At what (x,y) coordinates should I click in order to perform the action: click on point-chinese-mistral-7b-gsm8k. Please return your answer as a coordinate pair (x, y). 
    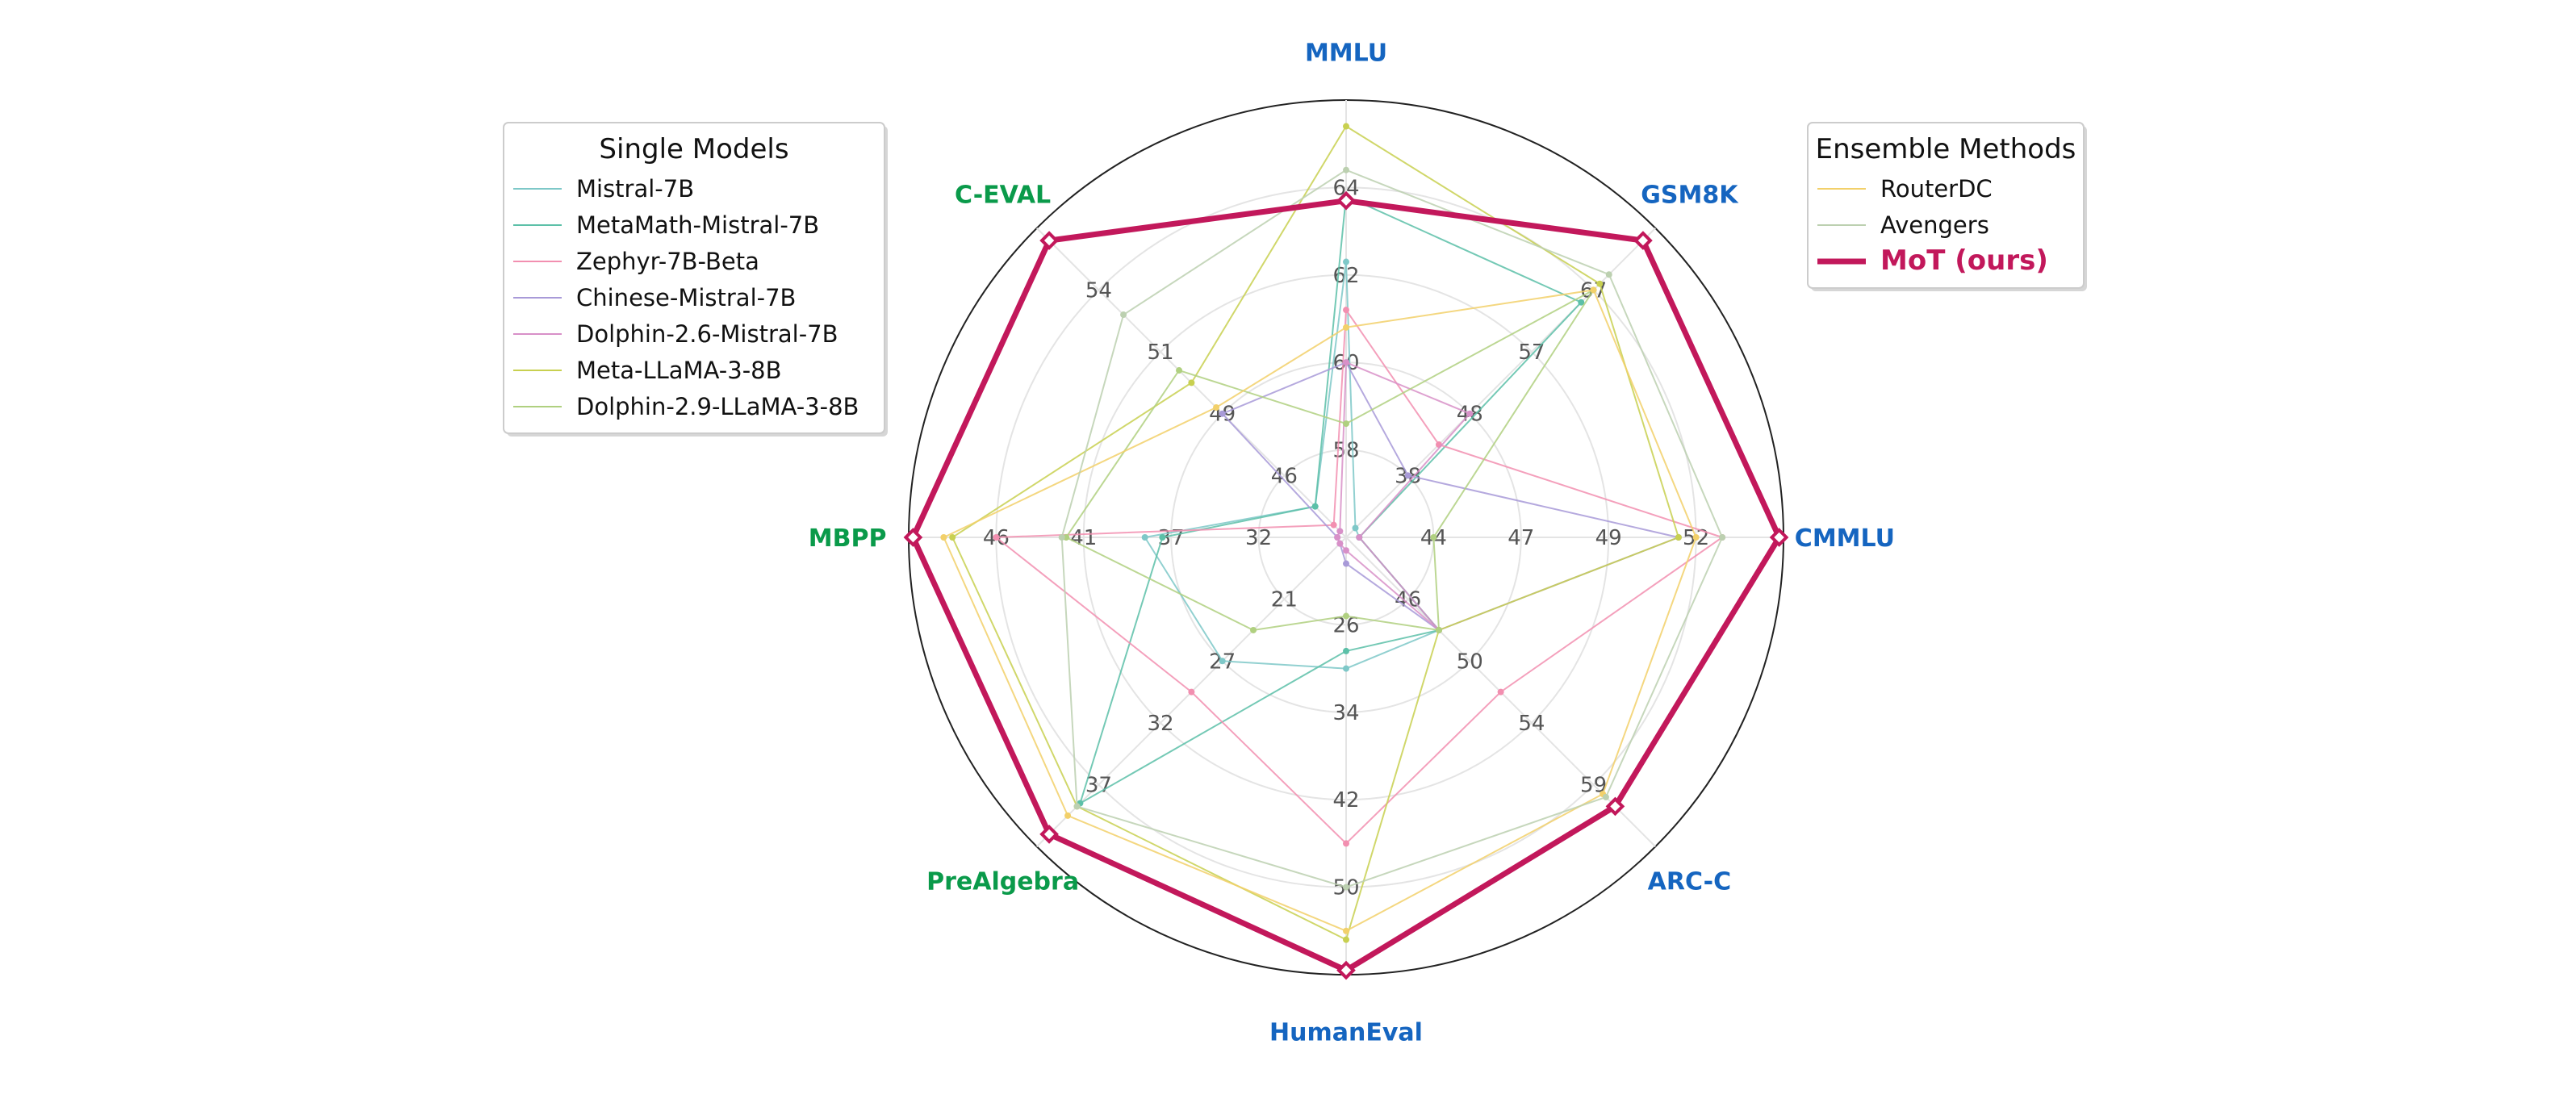
    Looking at the image, I should click on (1407, 475).